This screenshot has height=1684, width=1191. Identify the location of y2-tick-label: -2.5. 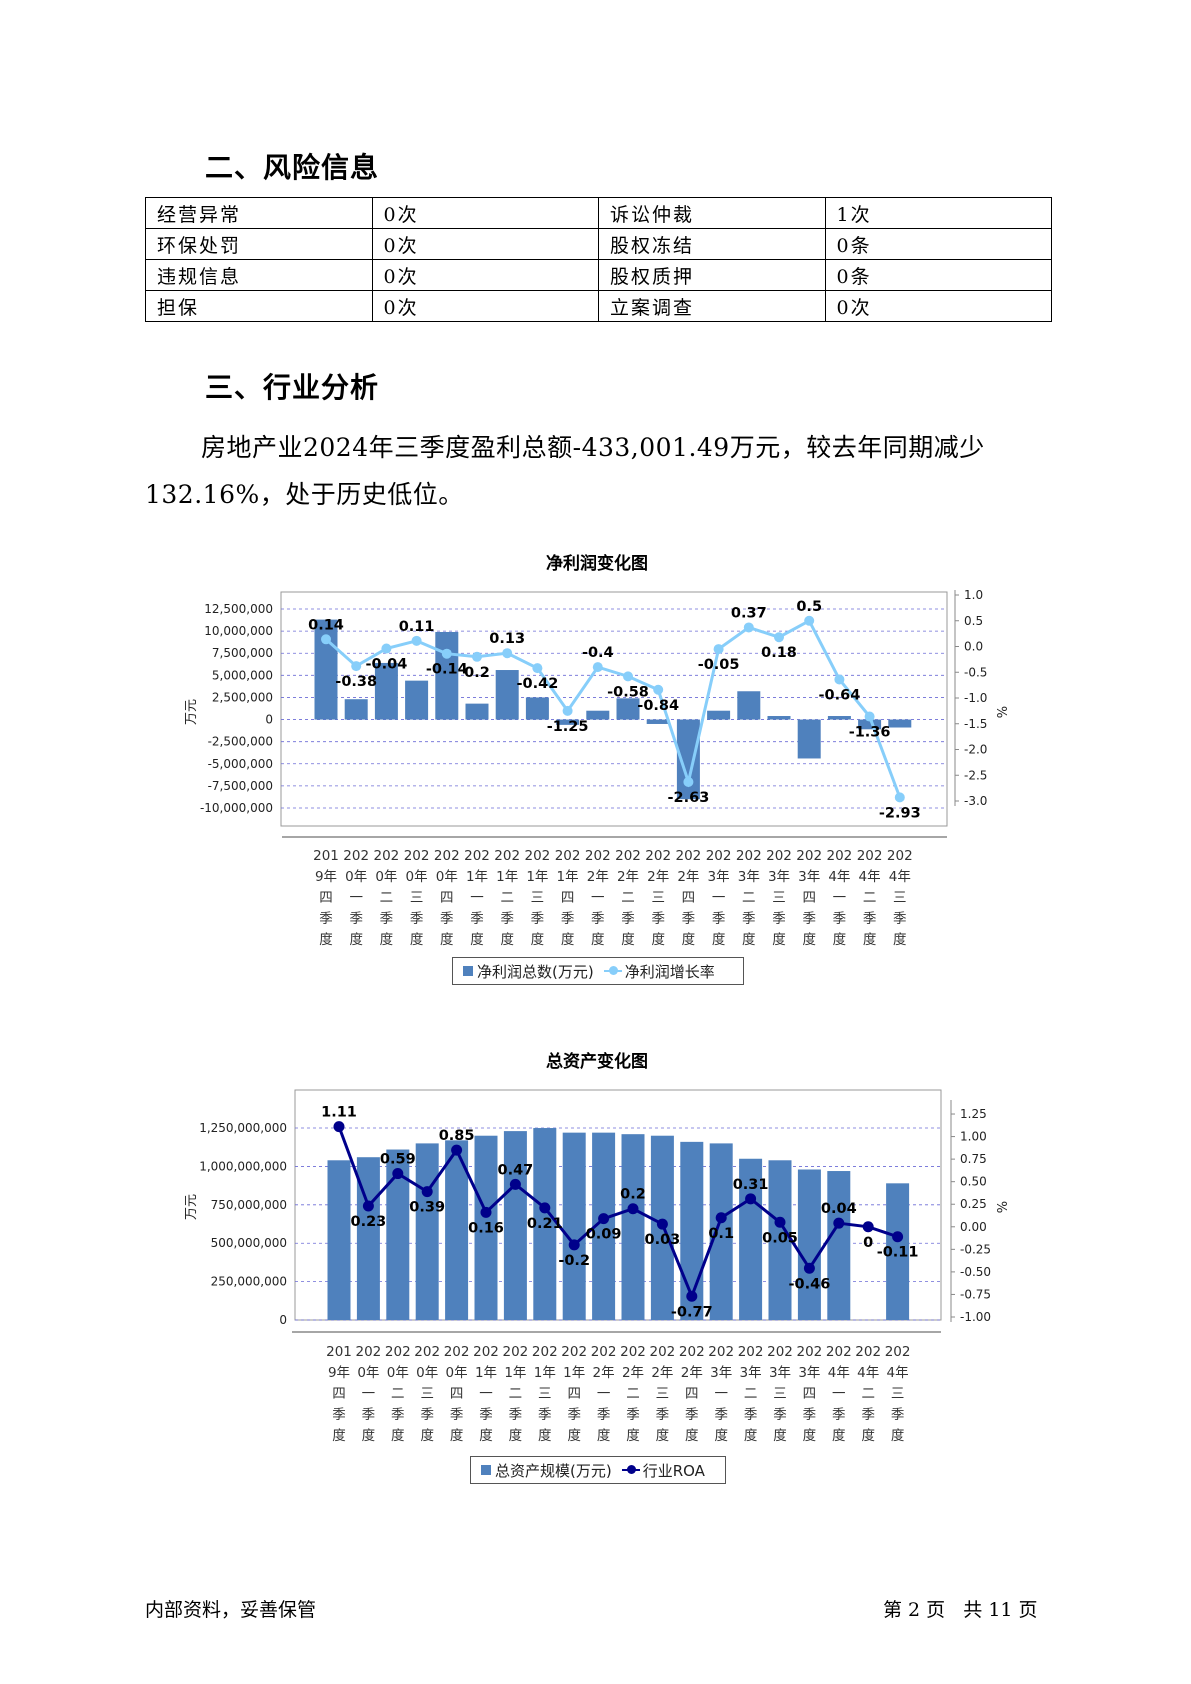
(975, 775).